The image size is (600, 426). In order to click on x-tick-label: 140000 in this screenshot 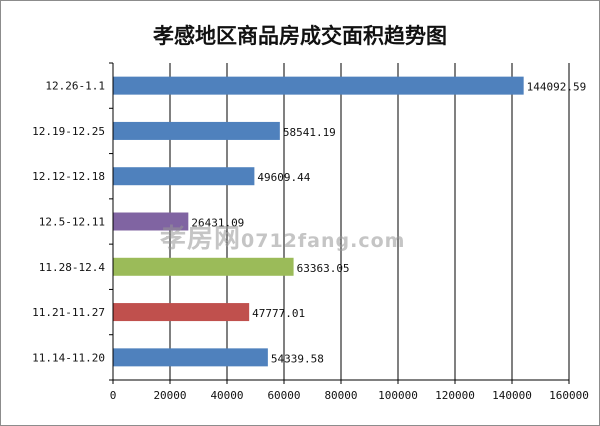, I will do `click(512, 395)`.